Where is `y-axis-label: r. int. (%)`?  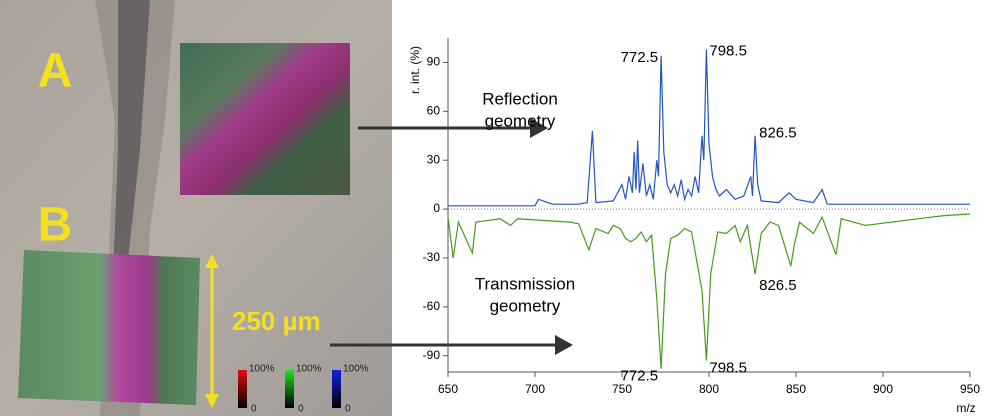
y-axis-label: r. int. (%) is located at coordinates (415, 70).